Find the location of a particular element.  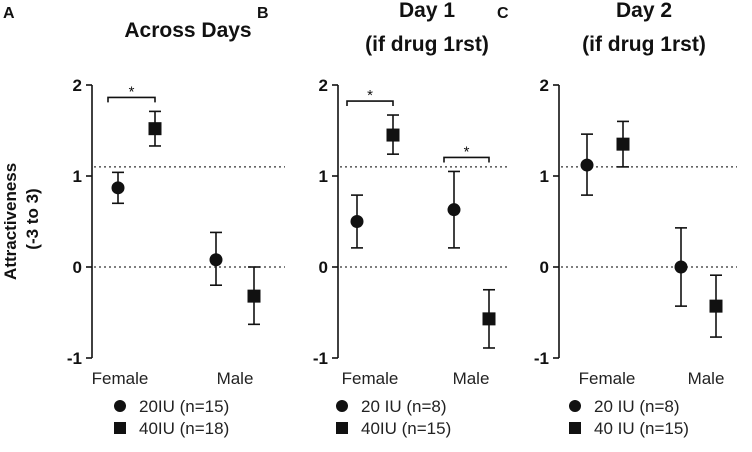

panel-title: Day 1 is located at coordinates (427, 11).